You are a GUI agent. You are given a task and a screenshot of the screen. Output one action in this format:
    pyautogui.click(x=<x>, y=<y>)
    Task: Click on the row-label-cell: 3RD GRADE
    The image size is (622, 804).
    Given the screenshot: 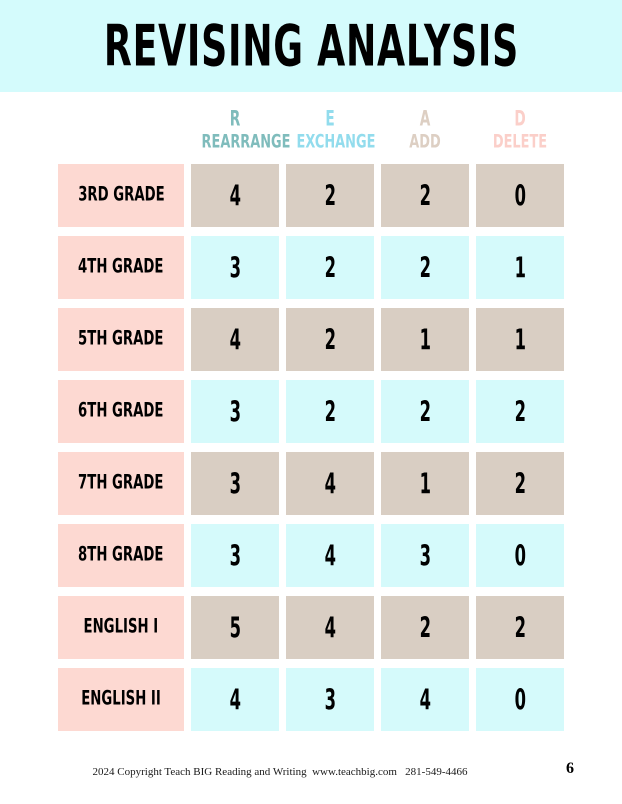 What is the action you would take?
    pyautogui.click(x=121, y=195)
    